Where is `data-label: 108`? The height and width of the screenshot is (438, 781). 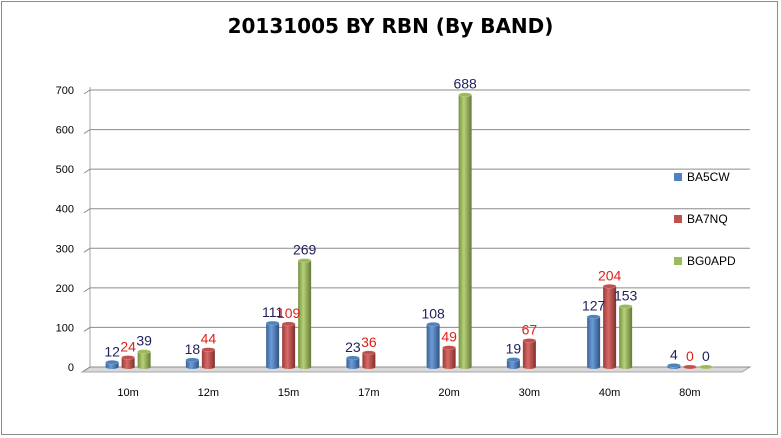
data-label: 108 is located at coordinates (433, 313).